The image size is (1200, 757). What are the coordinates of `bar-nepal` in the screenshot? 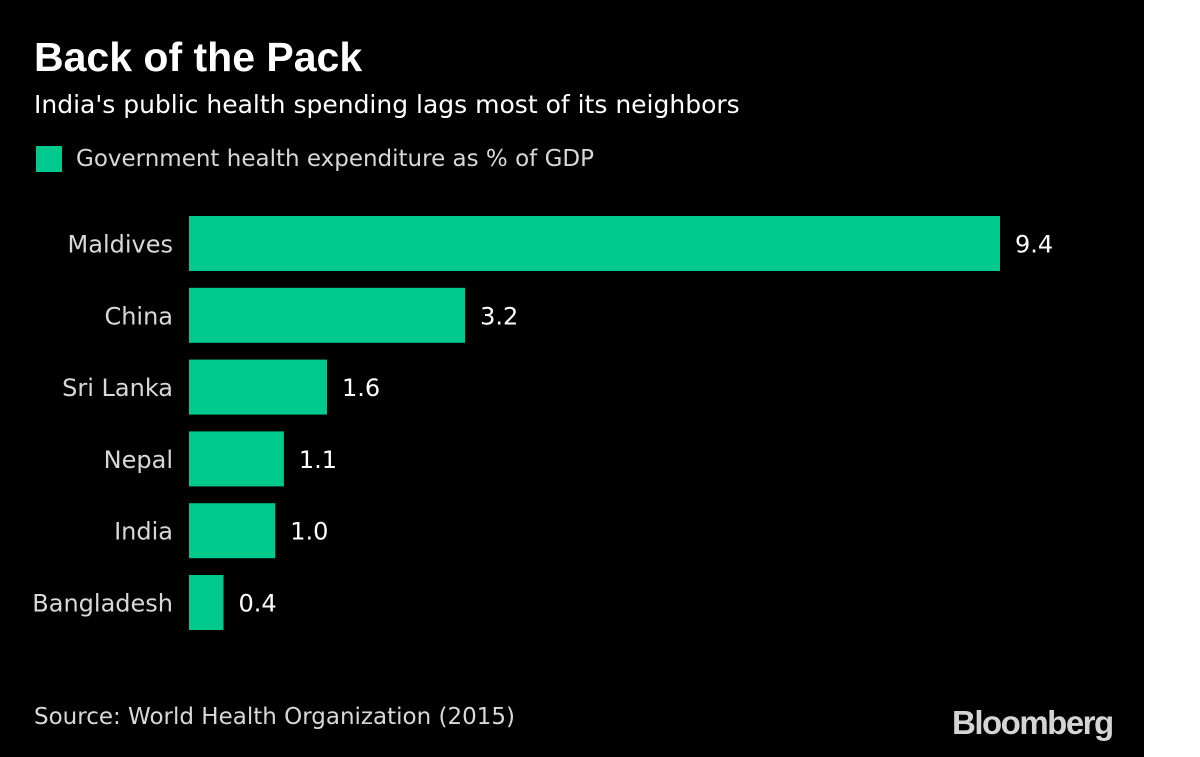 It's located at (236, 459).